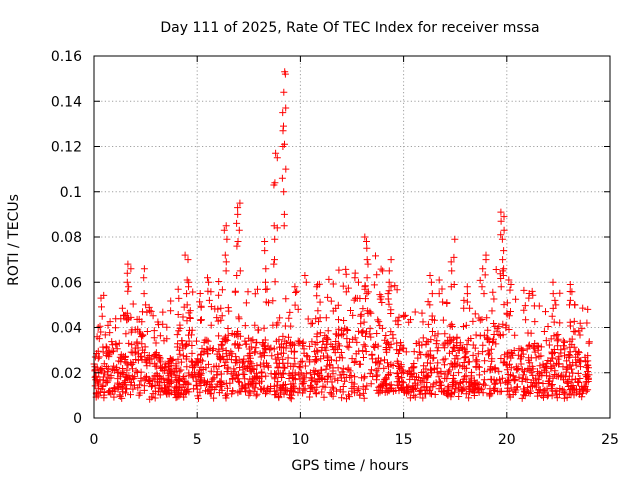 This screenshot has height=480, width=640. Describe the element at coordinates (404, 440) in the screenshot. I see `x-tick-label: 15` at that location.